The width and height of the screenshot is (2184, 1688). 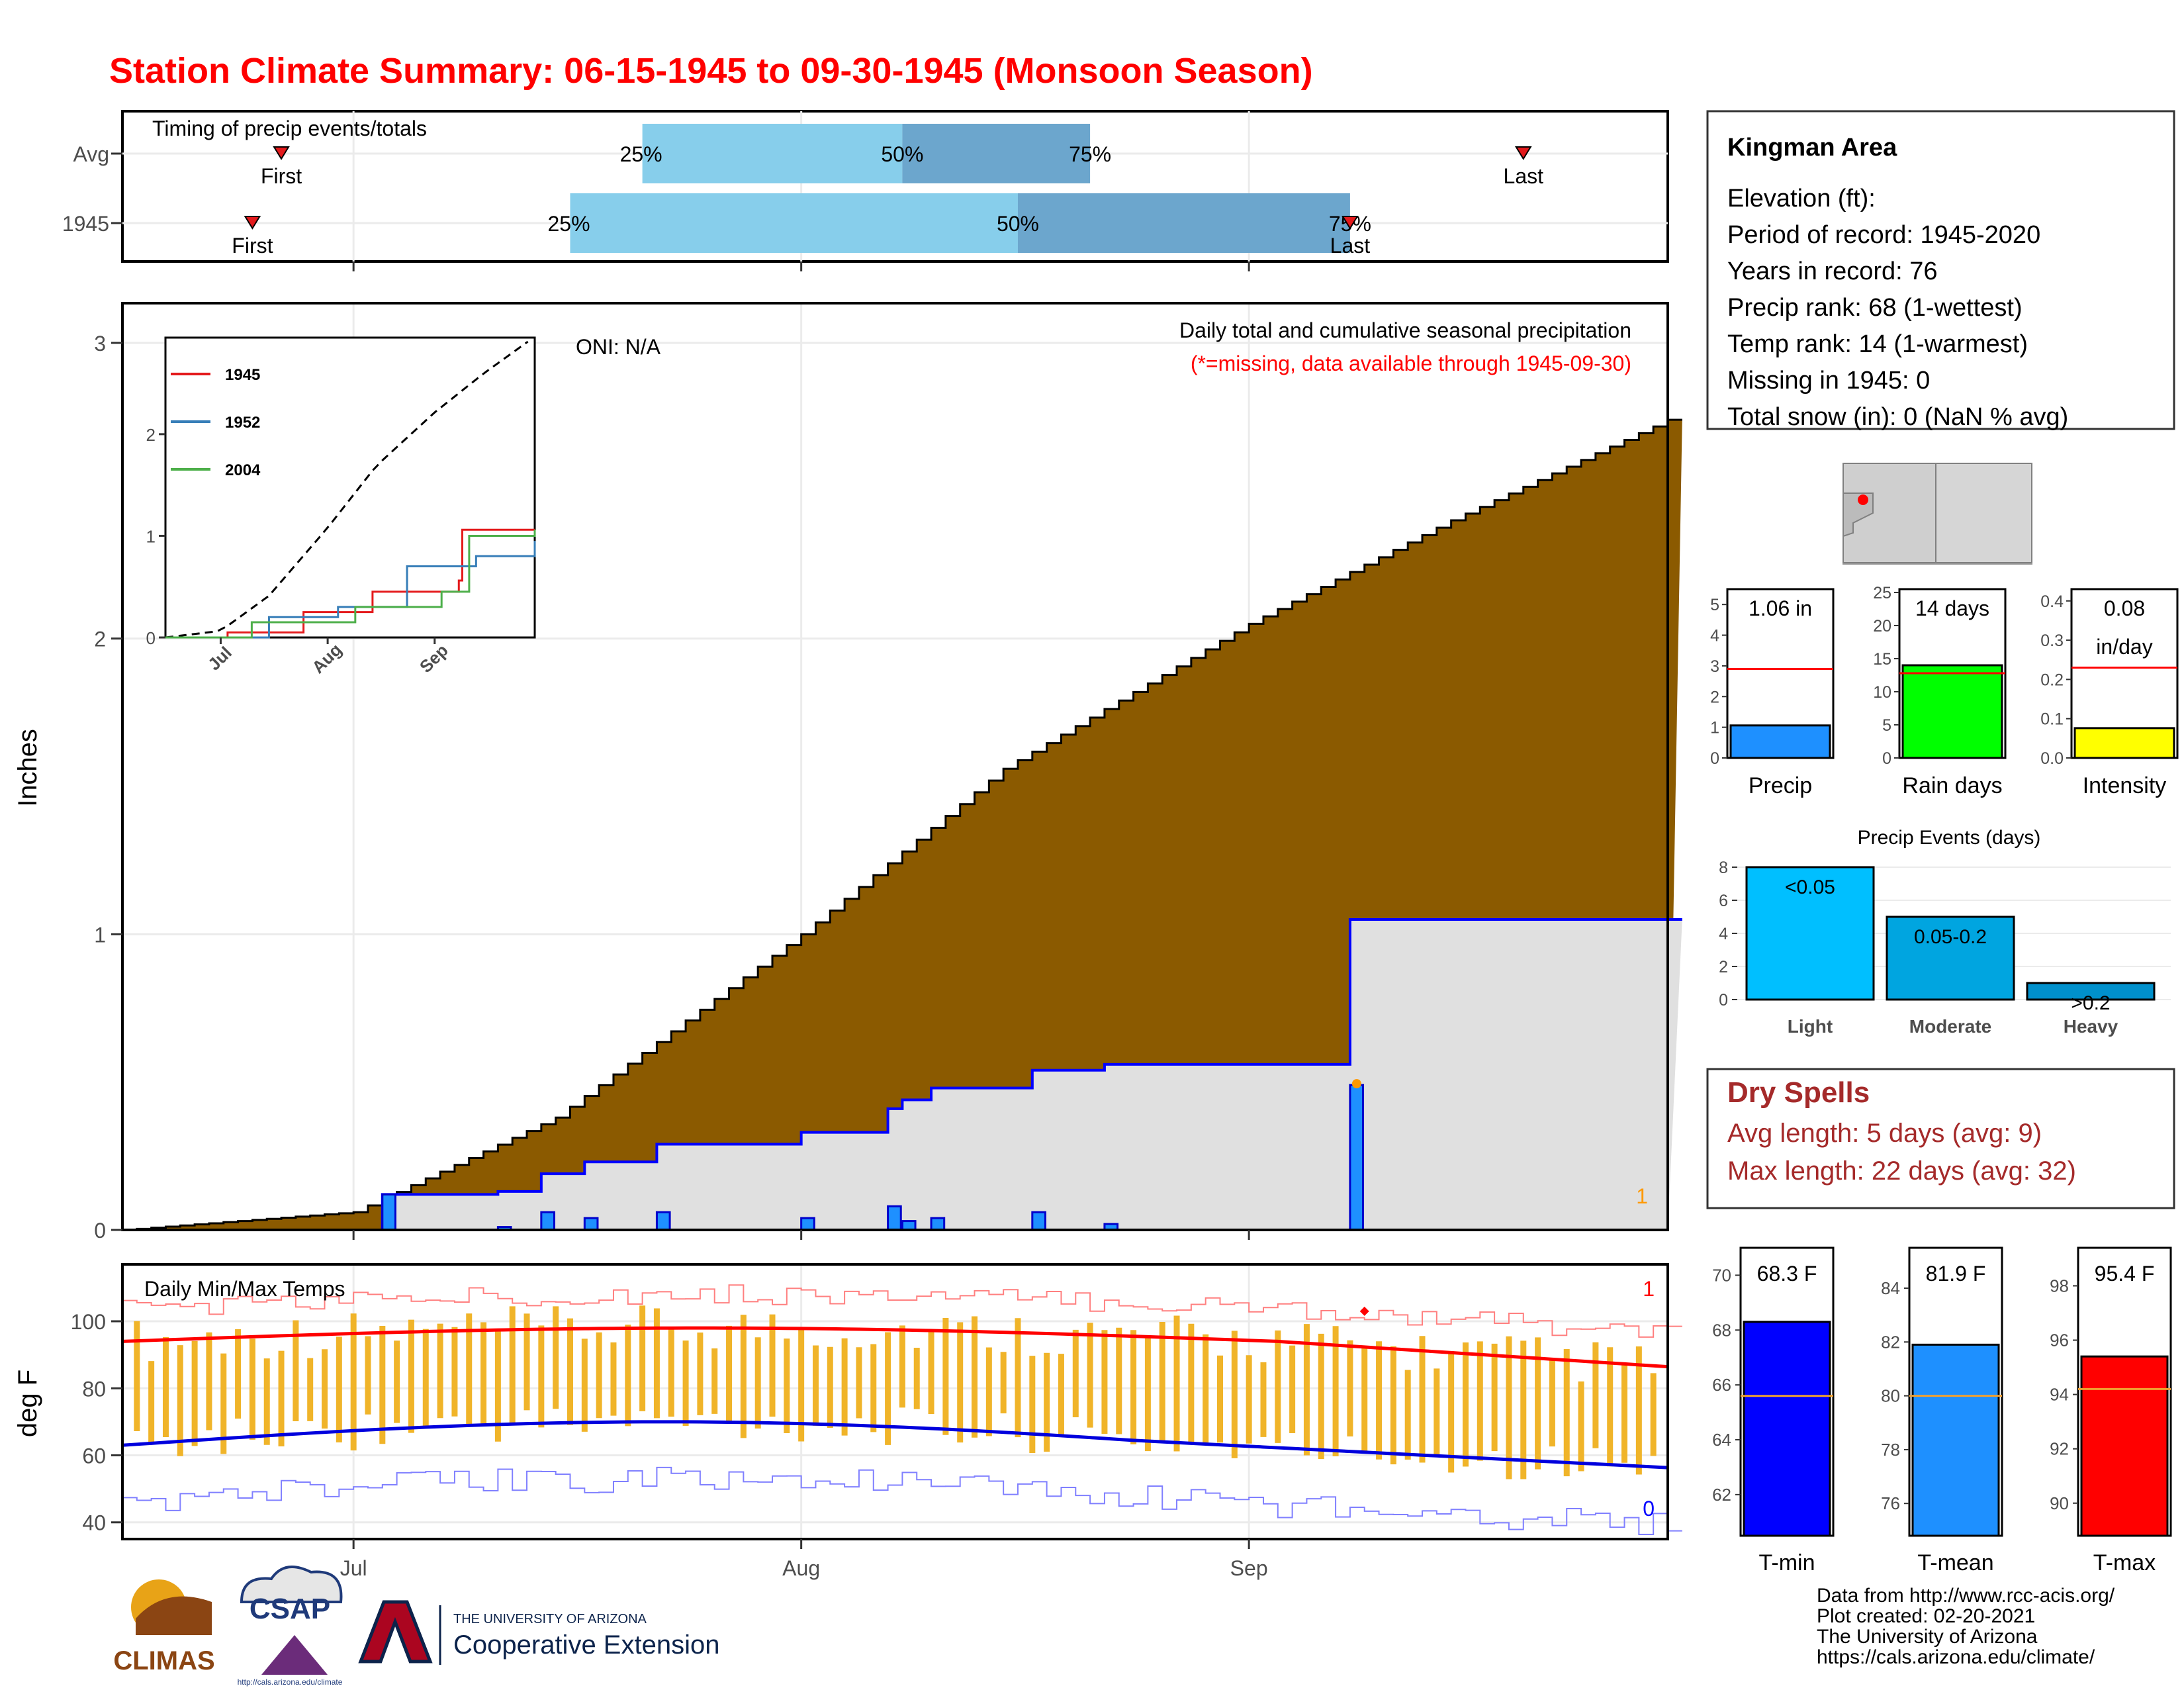 I want to click on summary-y-tick-label: 0.1, so click(x=2052, y=719).